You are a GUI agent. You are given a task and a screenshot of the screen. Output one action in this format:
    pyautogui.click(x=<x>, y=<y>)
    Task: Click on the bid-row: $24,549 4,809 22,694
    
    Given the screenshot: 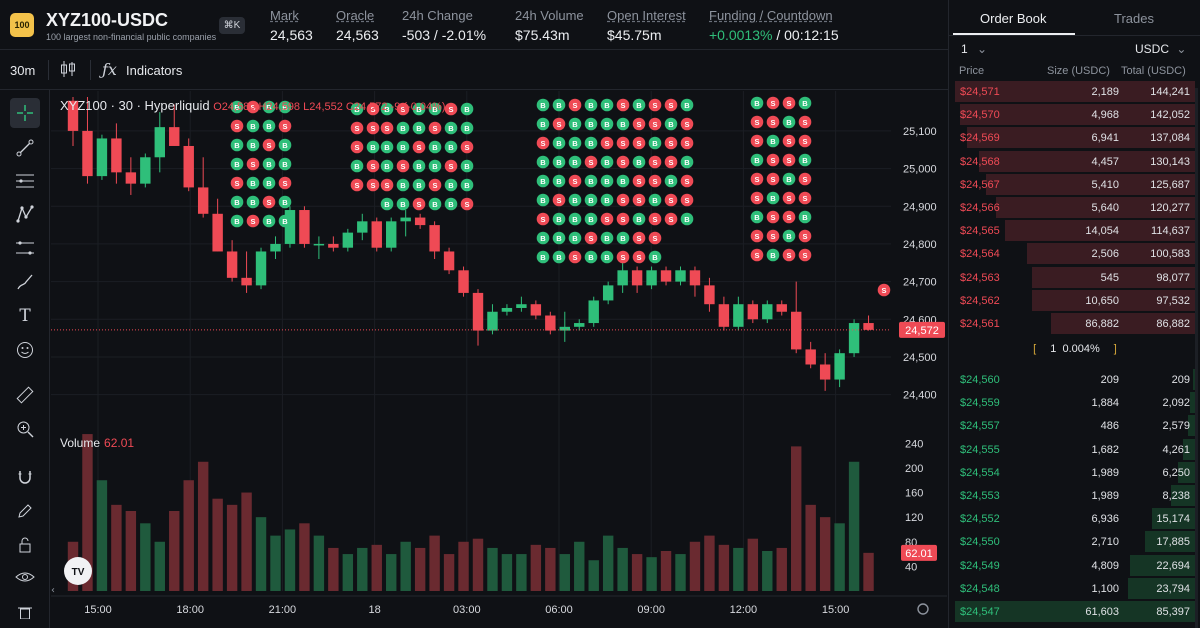 What is the action you would take?
    pyautogui.click(x=1075, y=565)
    